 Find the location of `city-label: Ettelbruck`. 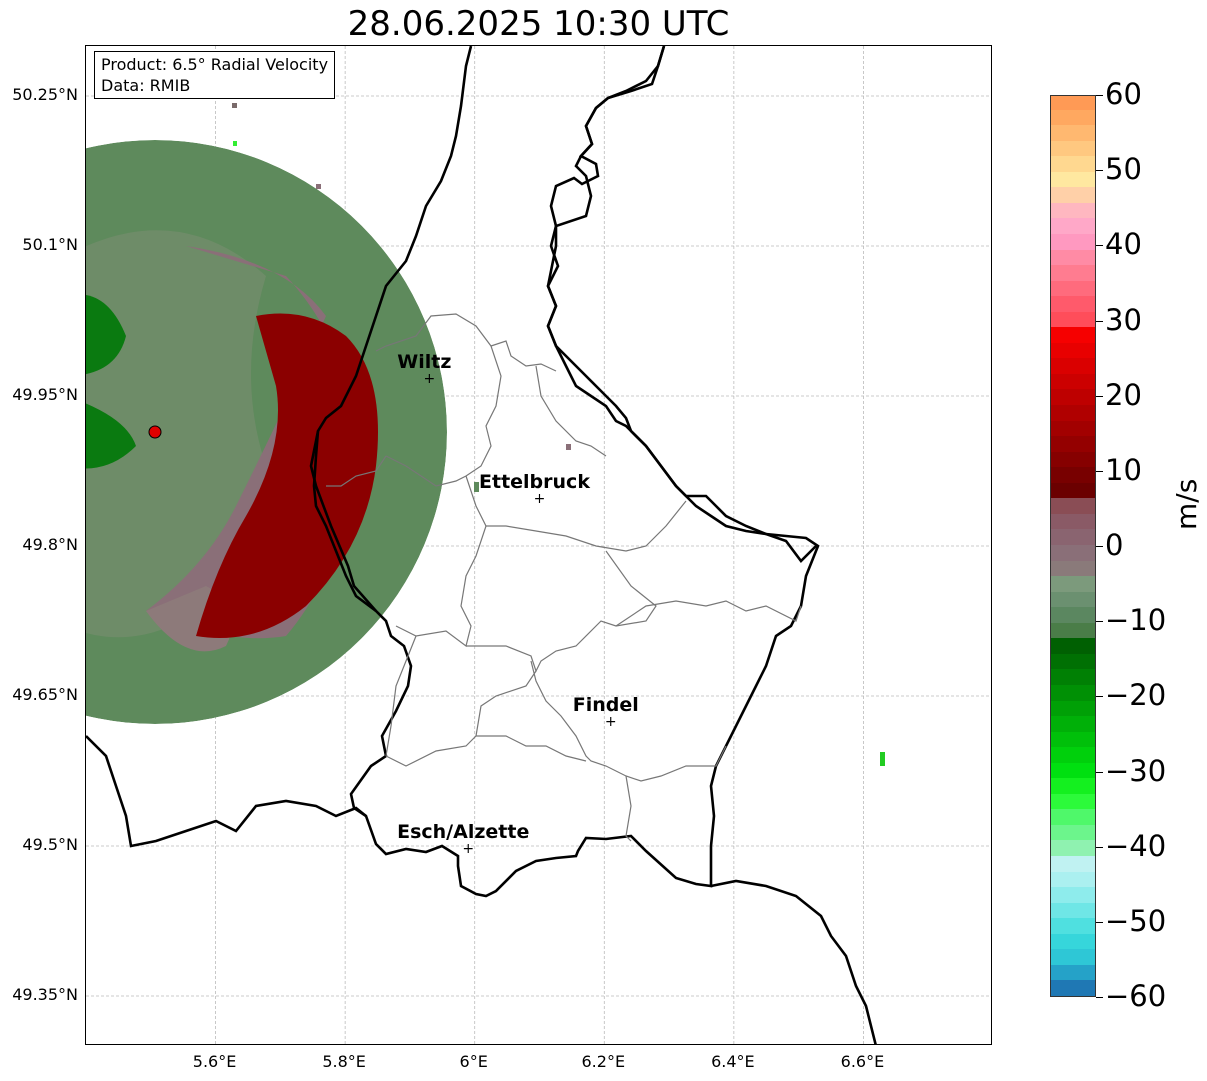

city-label: Ettelbruck is located at coordinates (534, 482).